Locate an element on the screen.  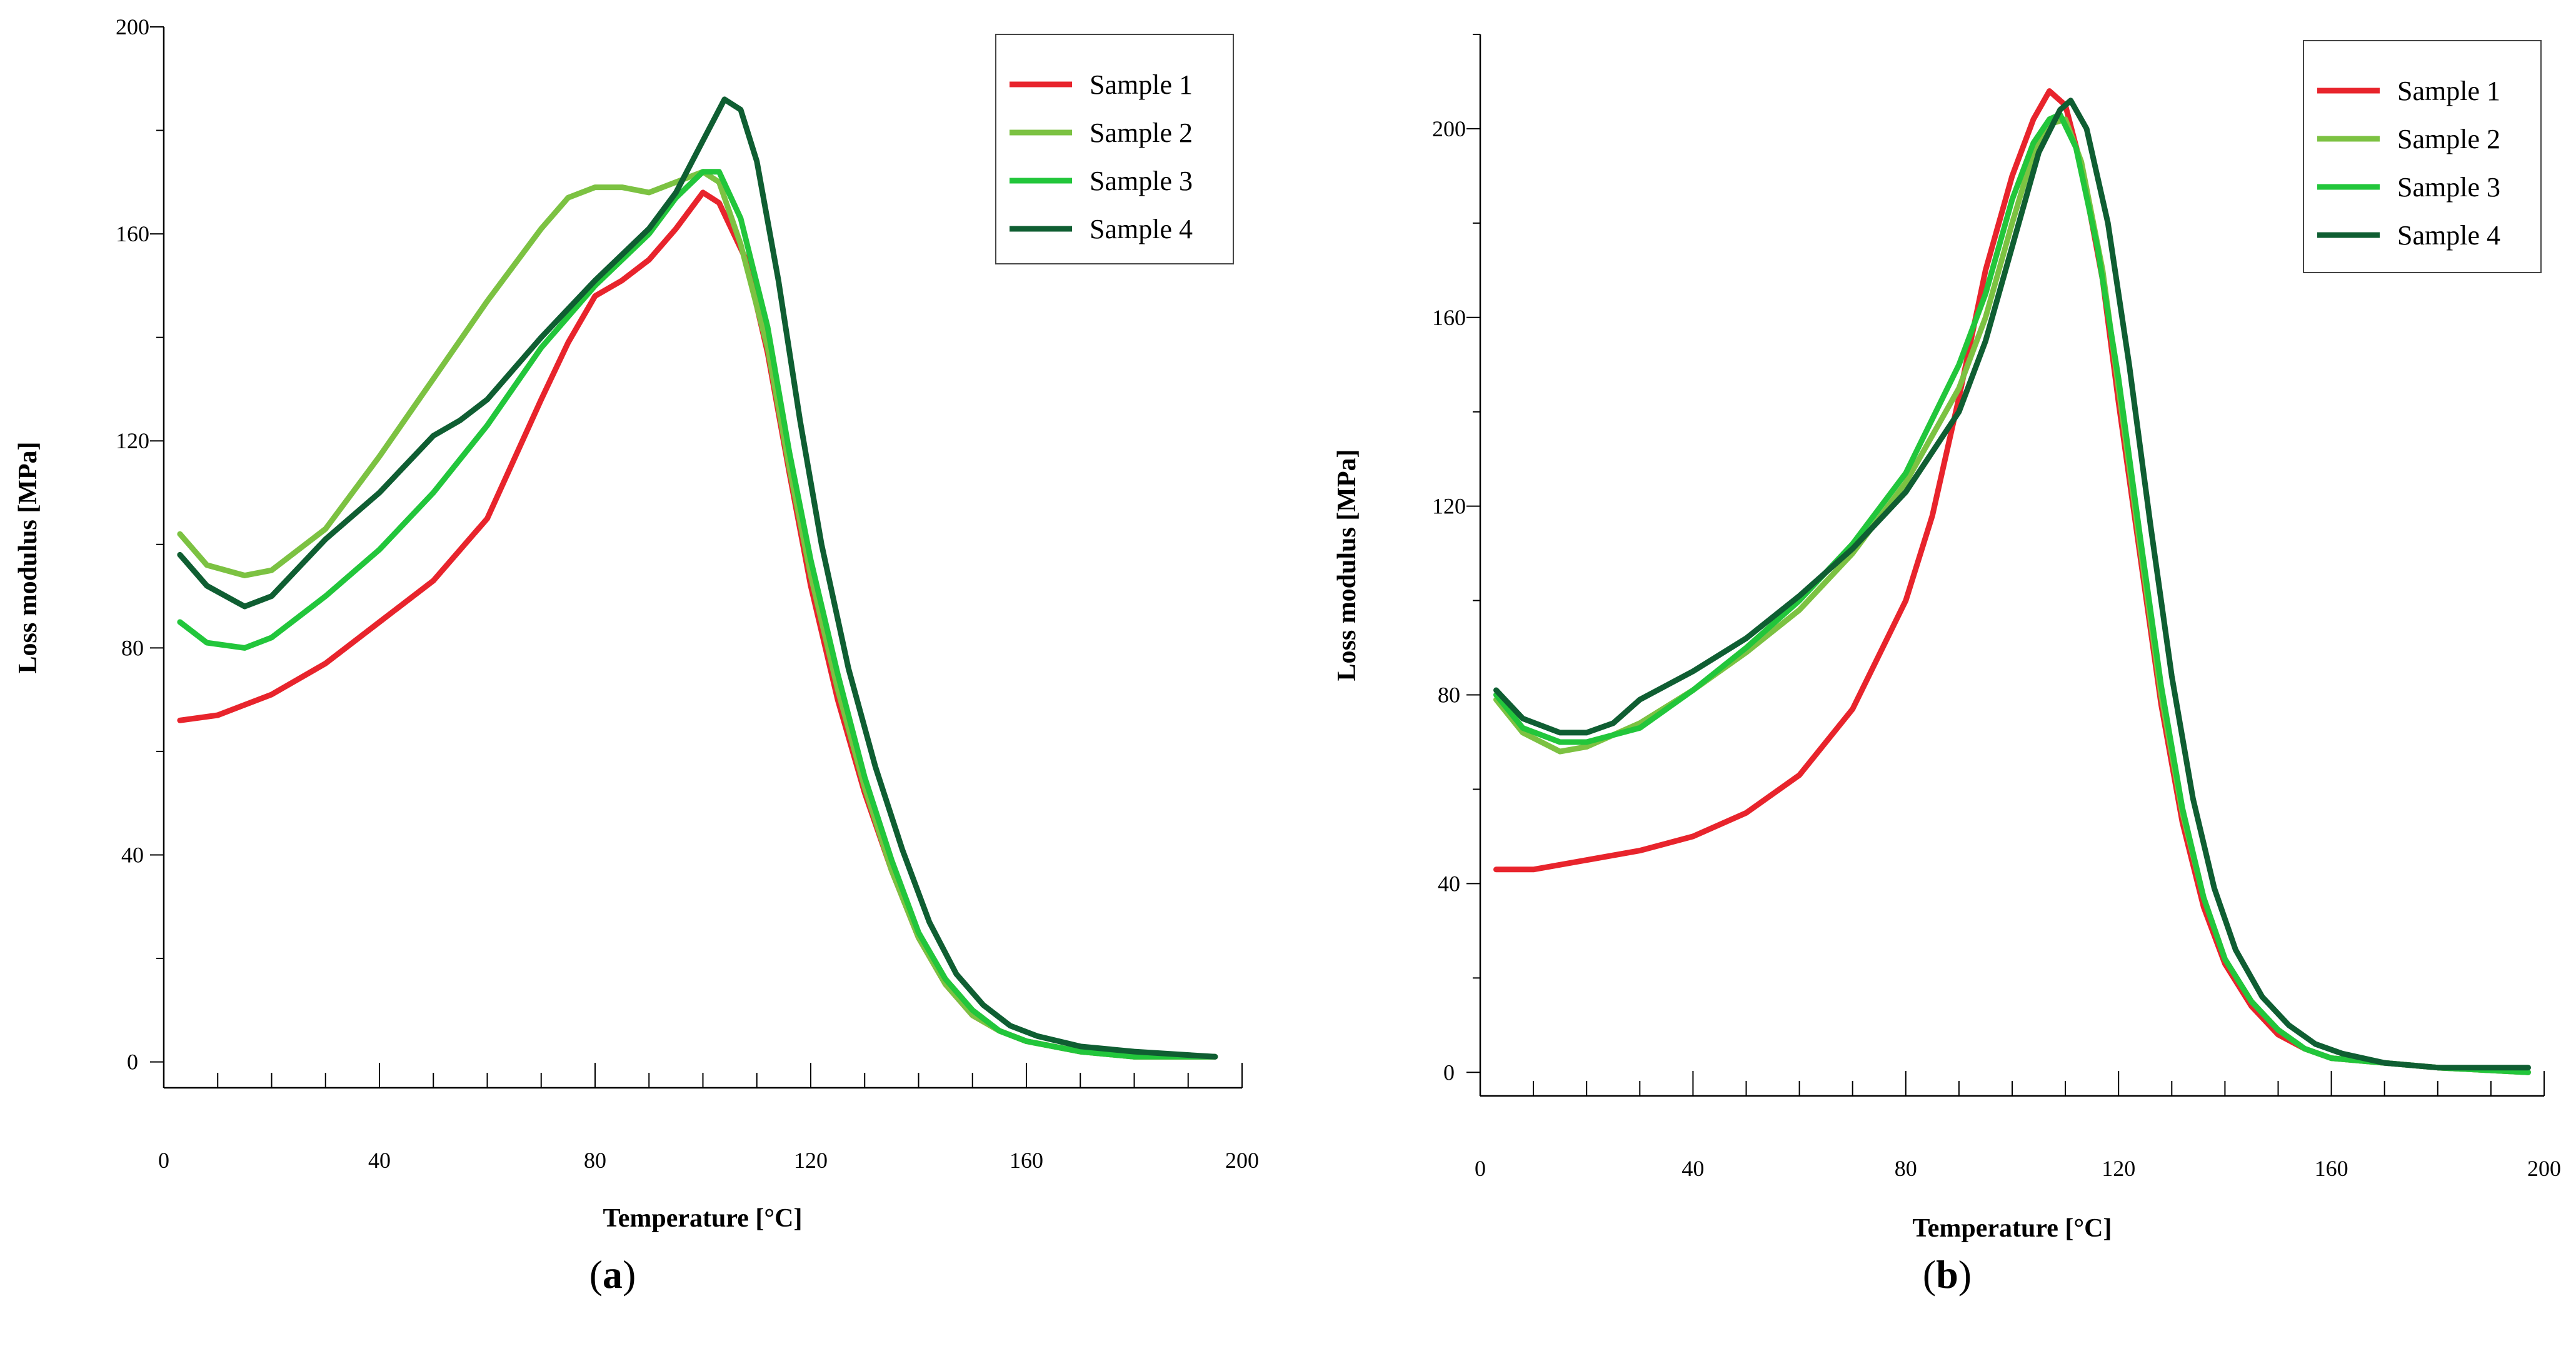
legend-box is located at coordinates (1114, 149).